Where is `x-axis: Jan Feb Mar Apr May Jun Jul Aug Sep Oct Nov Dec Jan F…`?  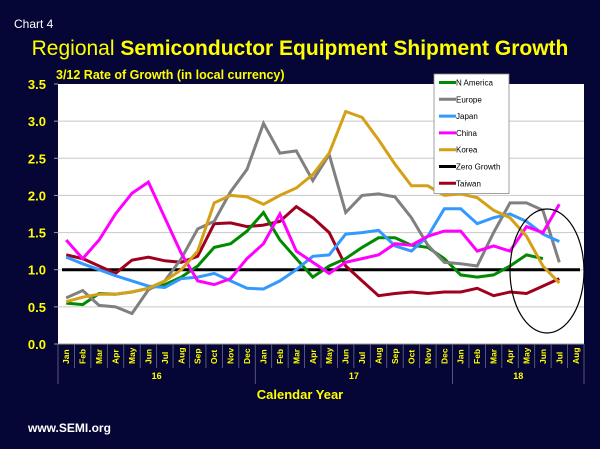 x-axis: Jan Feb Mar Apr May Jun Jul Aug Sep Oct Nov Dec Jan F… is located at coordinates (321, 363).